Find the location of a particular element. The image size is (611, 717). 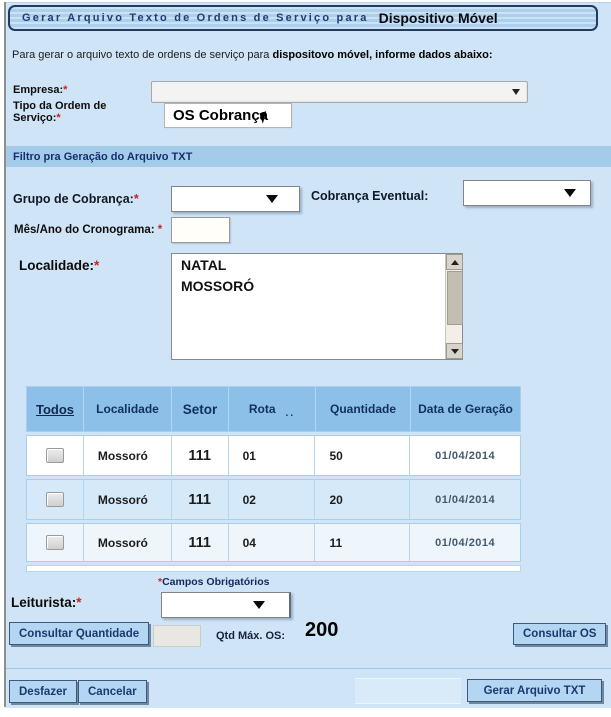

header-localidade: Localidade is located at coordinates (128, 409).